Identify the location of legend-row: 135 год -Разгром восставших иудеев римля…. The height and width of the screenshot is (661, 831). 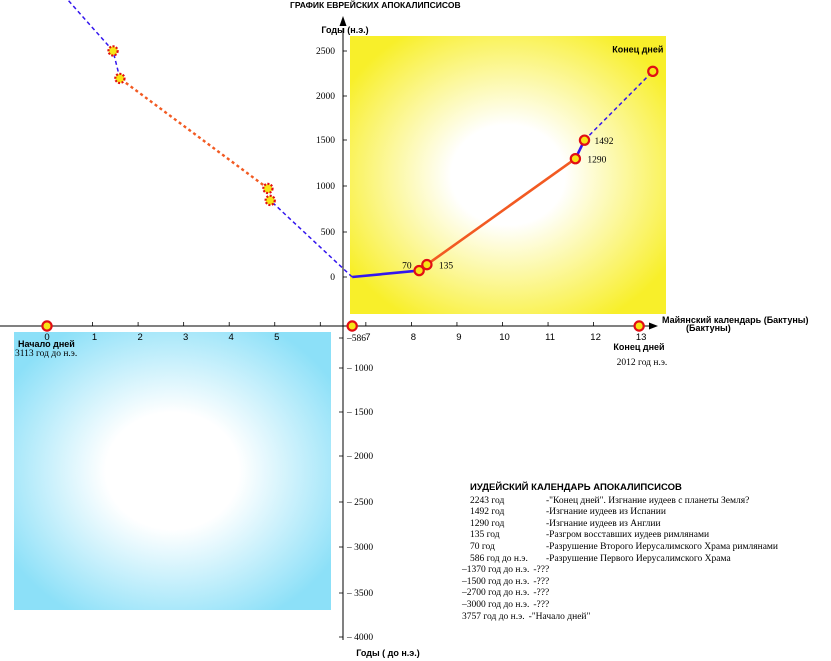
(646, 536).